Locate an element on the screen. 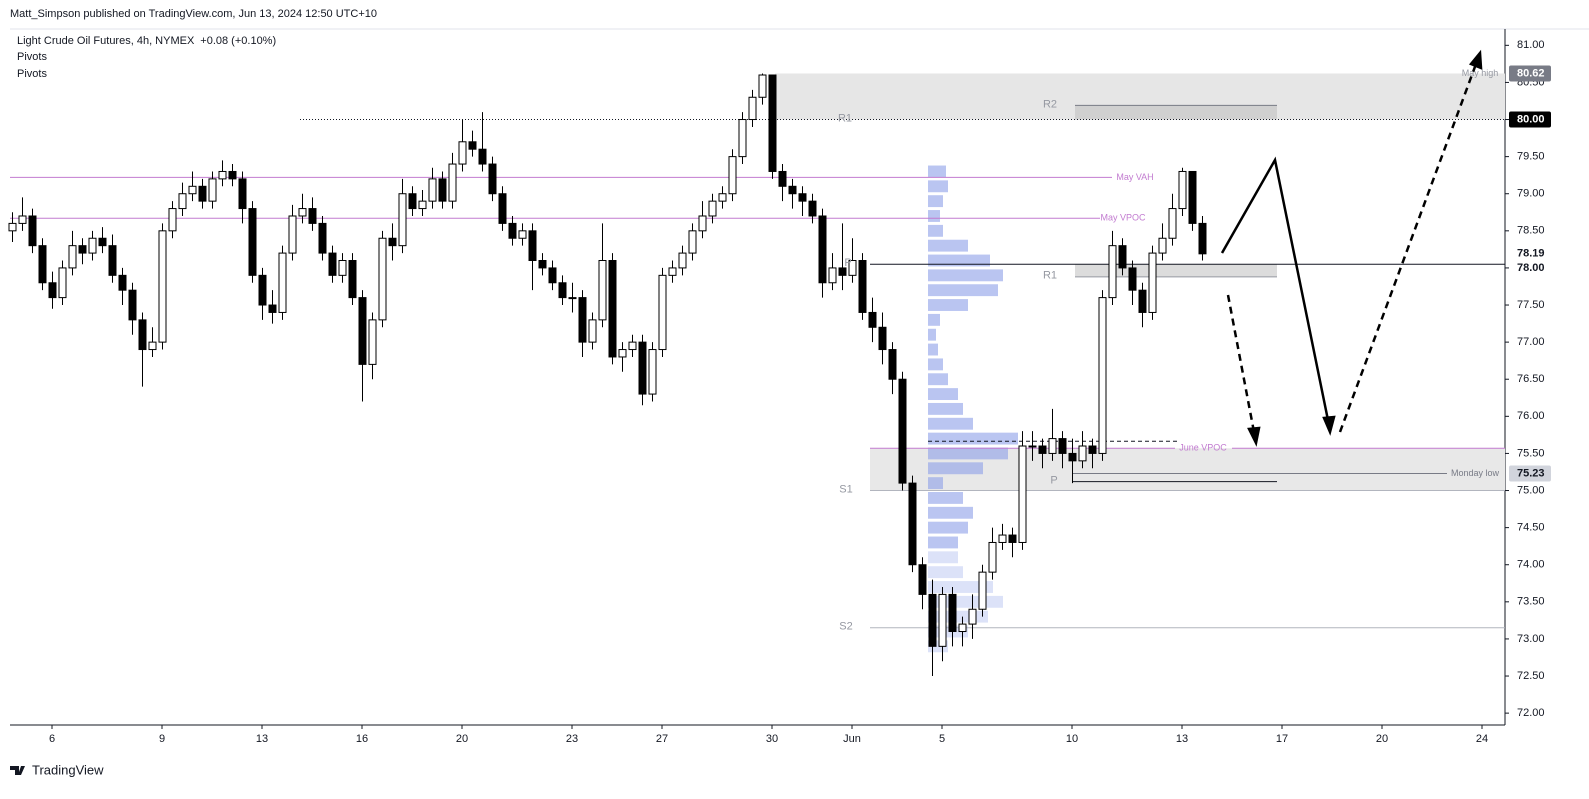  y-tick-label: 75.50 is located at coordinates (1531, 453).